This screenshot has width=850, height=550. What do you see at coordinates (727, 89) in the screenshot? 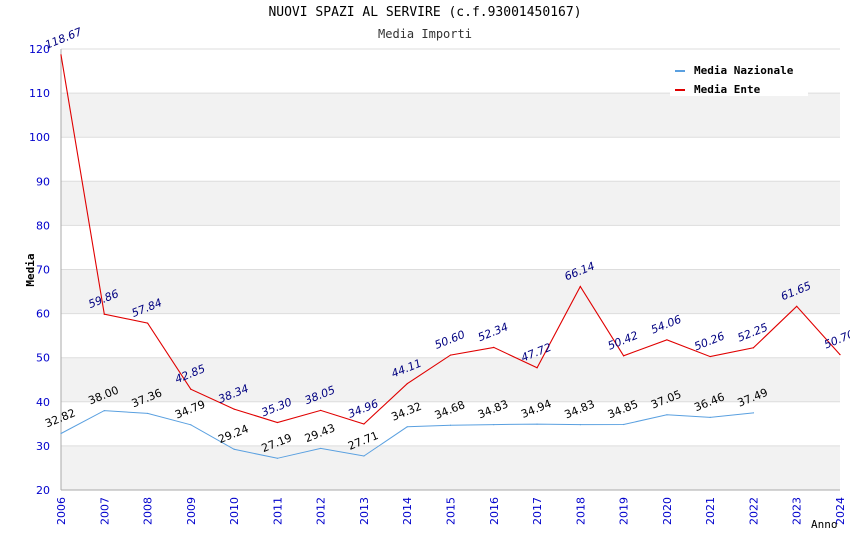
I see `legend-label-ente: Media Ente` at bounding box center [727, 89].